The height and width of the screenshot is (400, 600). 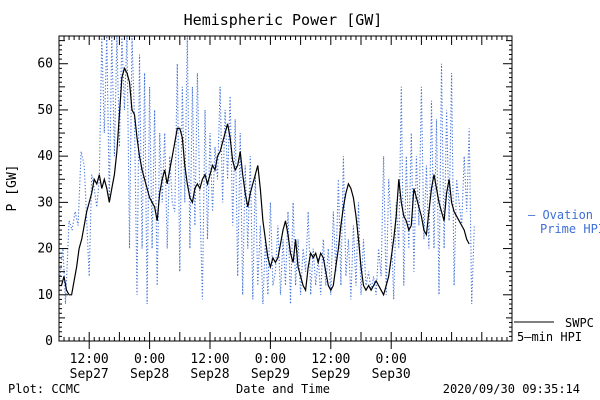 What do you see at coordinates (45, 202) in the screenshot?
I see `y-tick-label: 30` at bounding box center [45, 202].